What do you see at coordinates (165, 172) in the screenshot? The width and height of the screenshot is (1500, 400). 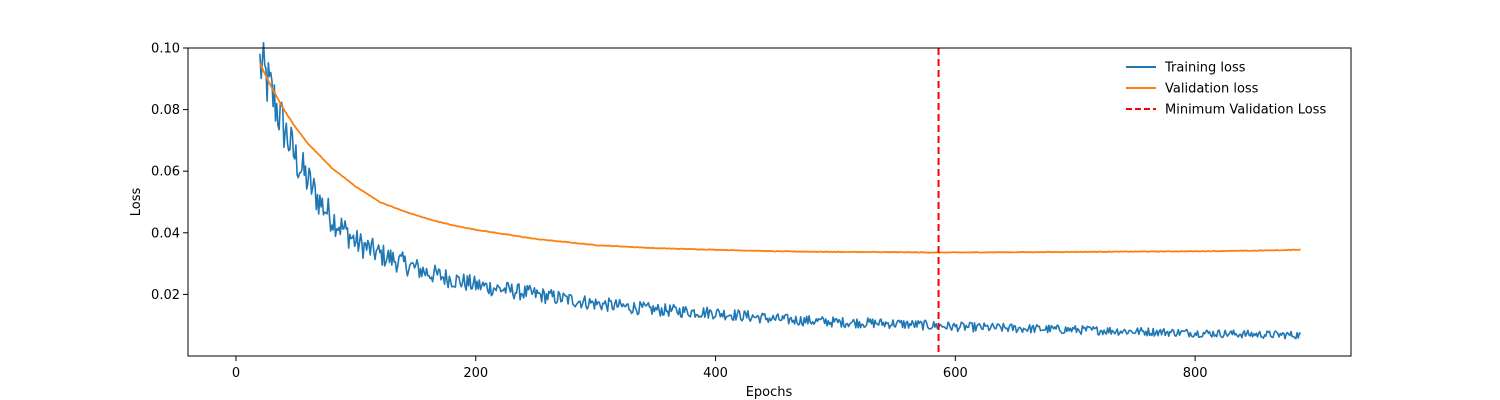 I see `y-tick-label: 0.06` at bounding box center [165, 172].